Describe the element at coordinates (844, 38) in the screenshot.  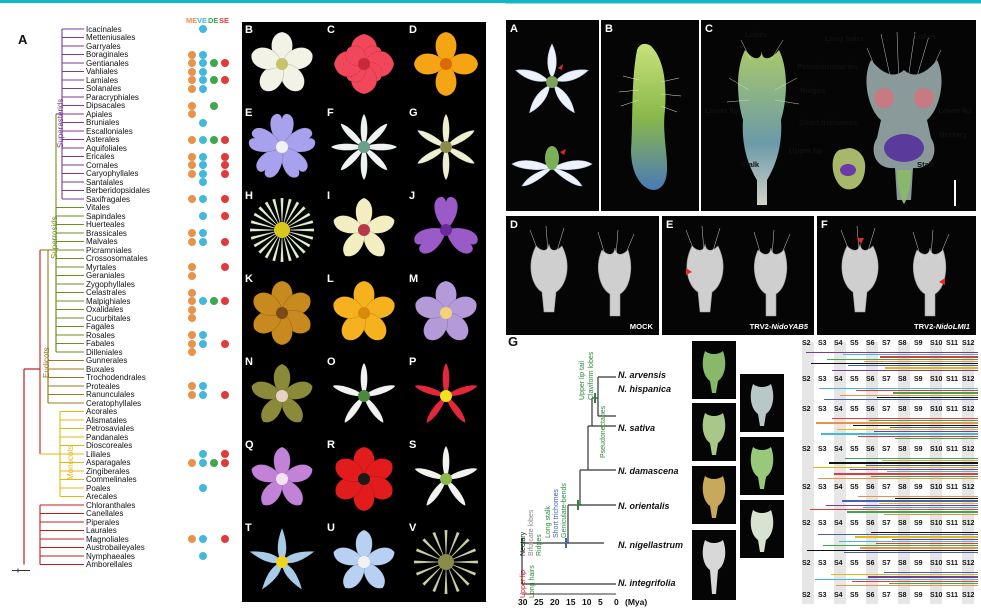
I see `annotation-long-hairs: Long hairs` at that location.